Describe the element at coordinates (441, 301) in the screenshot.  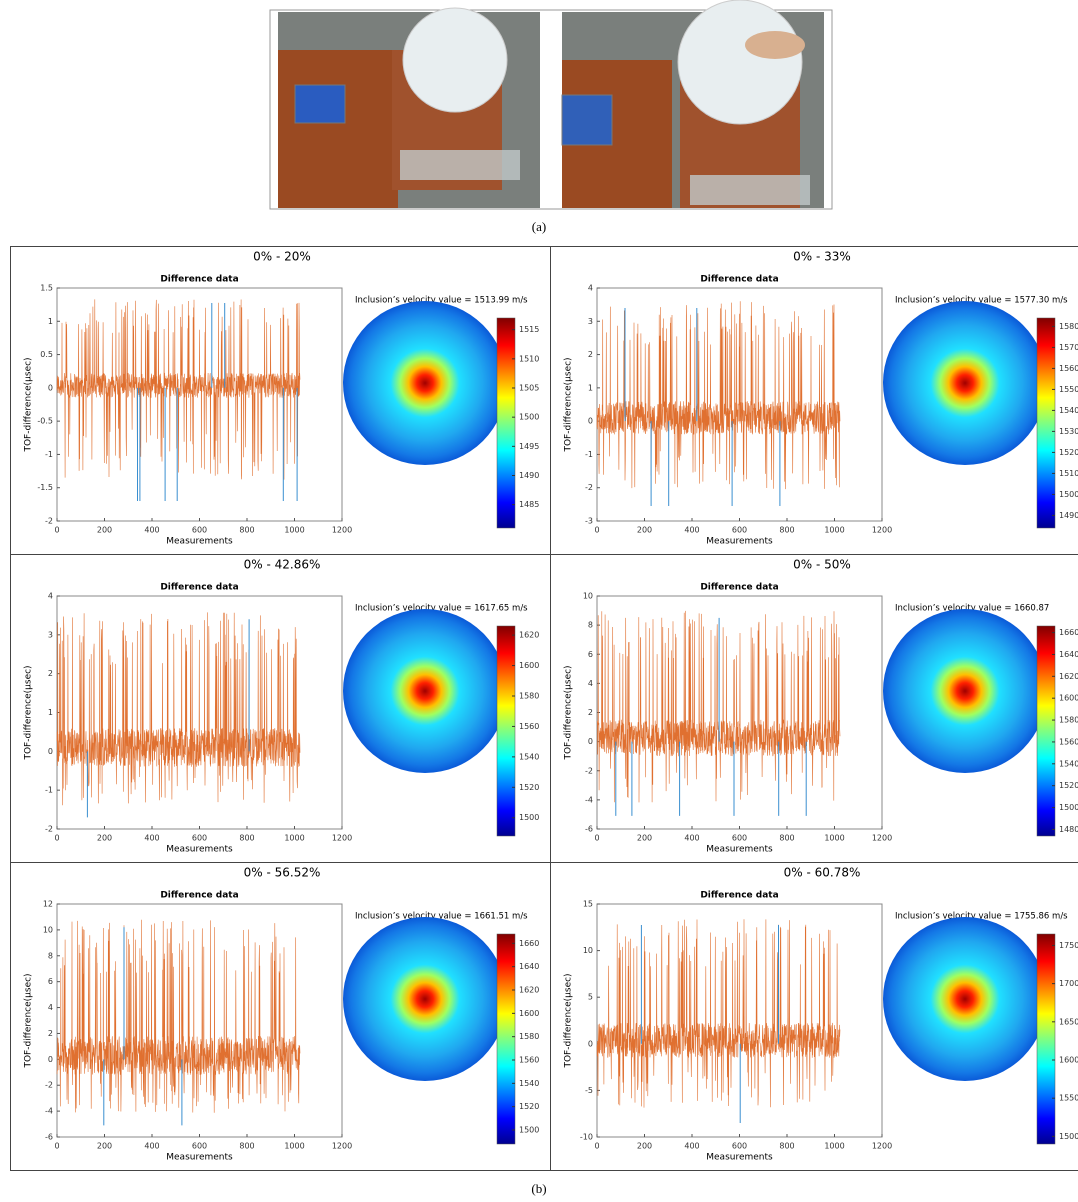
I see `velocity-text: Inclusion’s velocity value = 1513.99 m/s` at that location.